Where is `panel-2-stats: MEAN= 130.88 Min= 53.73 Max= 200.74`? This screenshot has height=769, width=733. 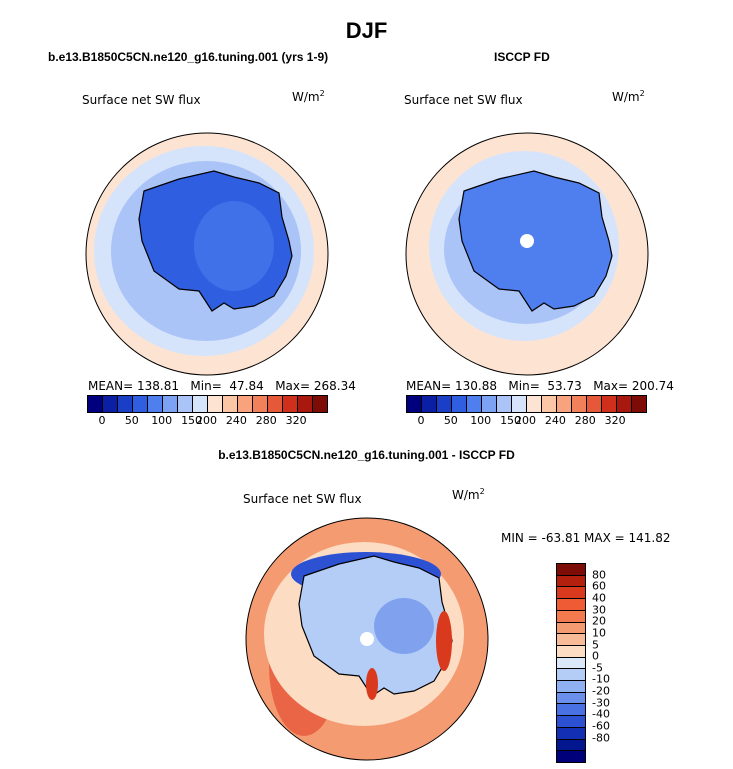 panel-2-stats: MEAN= 130.88 Min= 53.73 Max= 200.74 is located at coordinates (540, 386).